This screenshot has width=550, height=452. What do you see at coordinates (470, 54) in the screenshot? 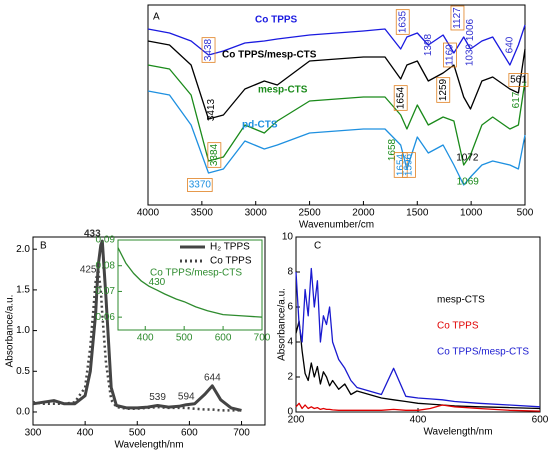
I see `peak-label: 1039` at bounding box center [470, 54].